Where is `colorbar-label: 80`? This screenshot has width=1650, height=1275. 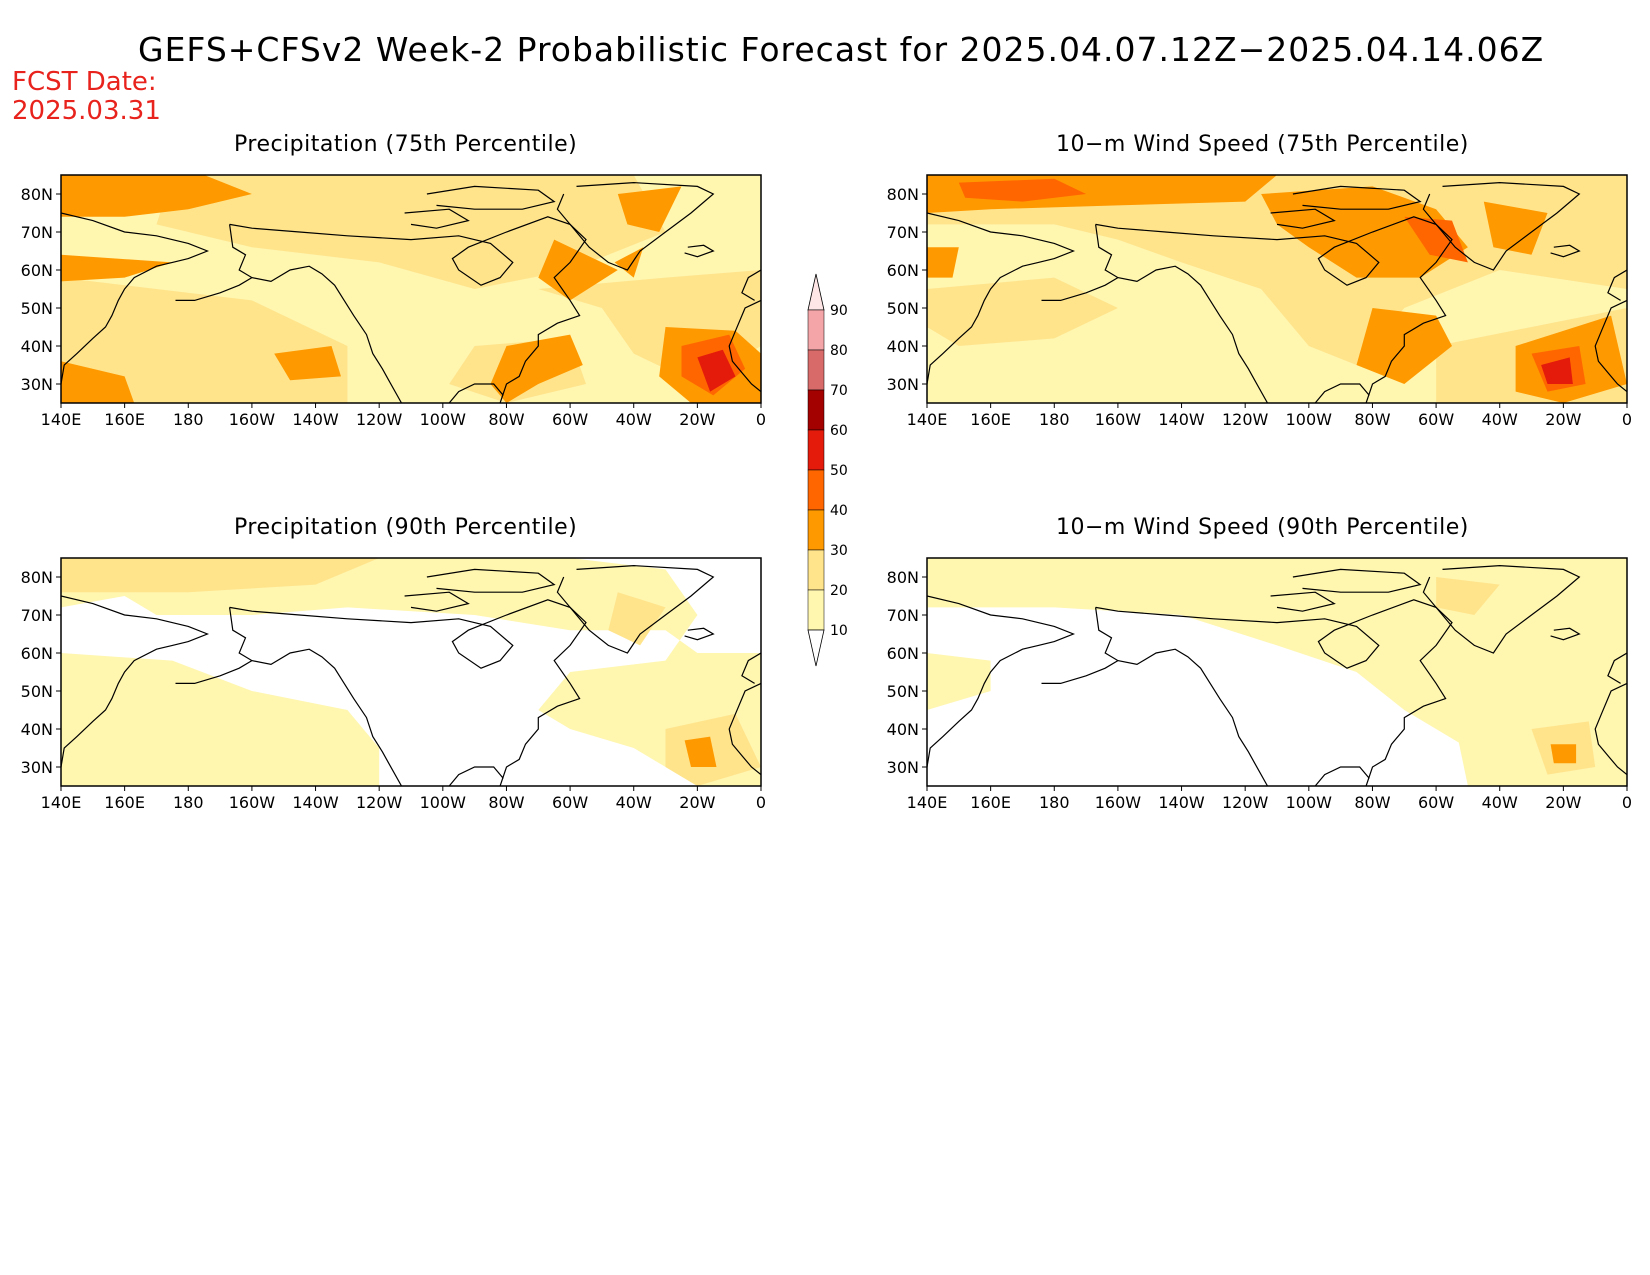 colorbar-label: 80 is located at coordinates (839, 351).